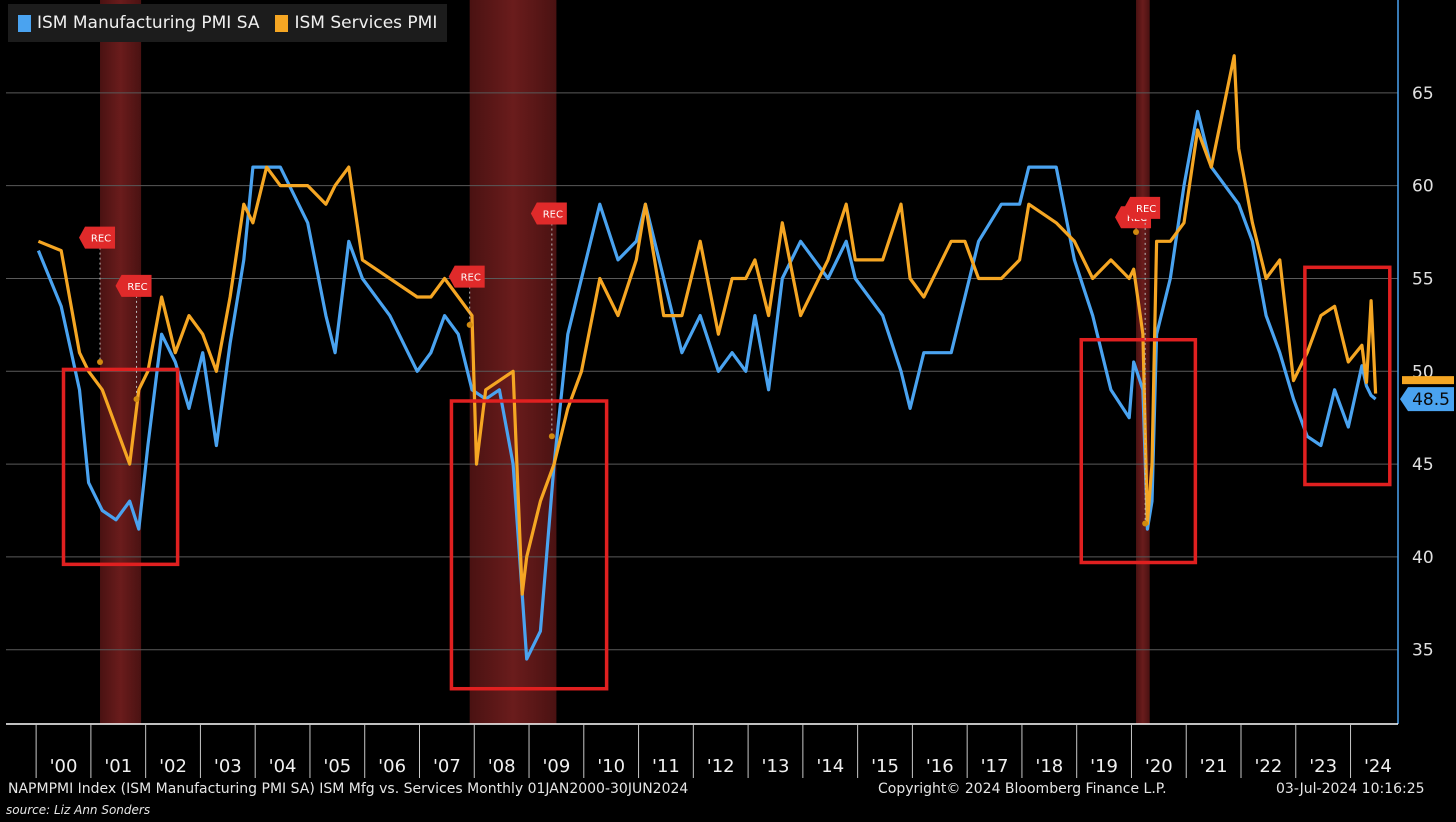  Describe the element at coordinates (666, 766) in the screenshot. I see `x-tick-label: '11` at that location.